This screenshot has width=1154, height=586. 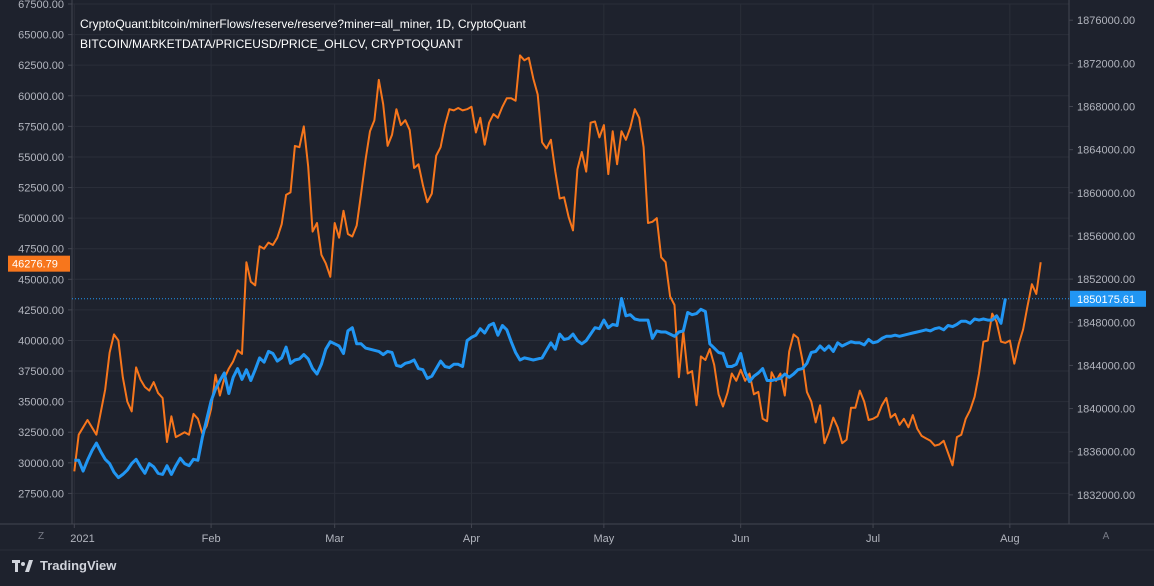 What do you see at coordinates (41, 372) in the screenshot?
I see `left-tick-label: 37500.00` at bounding box center [41, 372].